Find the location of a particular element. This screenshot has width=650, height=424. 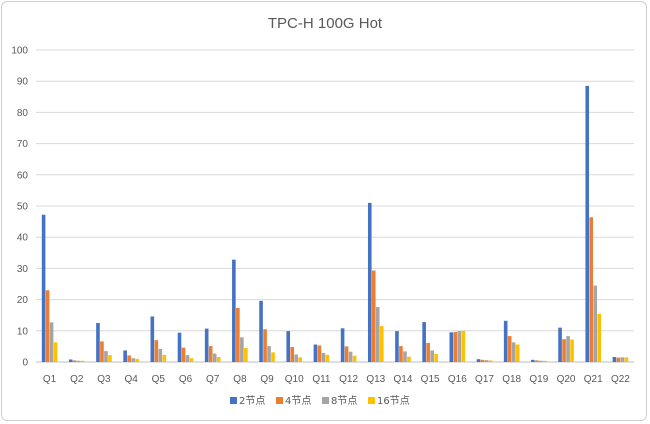

bar-Q1-2节点 is located at coordinates (43, 288).